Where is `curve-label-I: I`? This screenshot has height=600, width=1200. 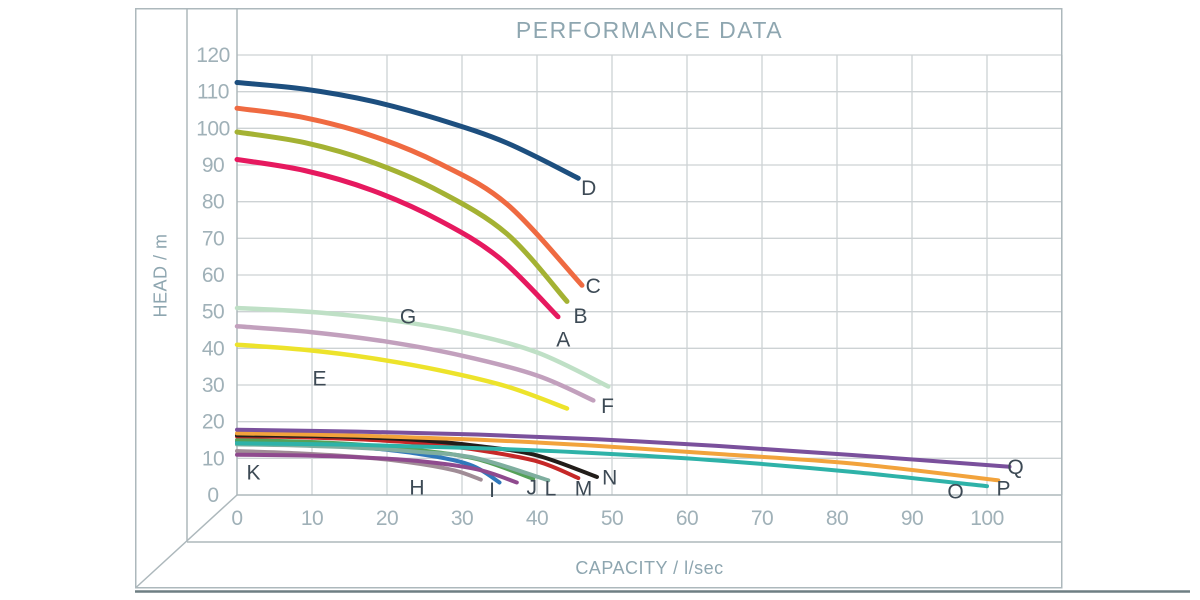
curve-label-I: I is located at coordinates (492, 490).